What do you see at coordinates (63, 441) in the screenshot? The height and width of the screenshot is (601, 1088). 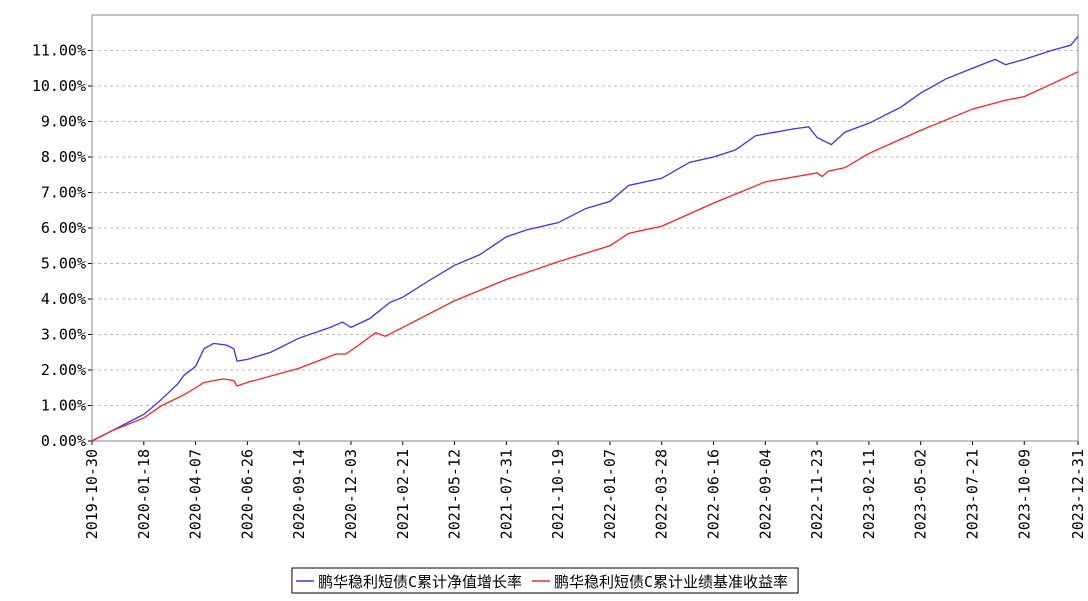 I see `y-tick-label: 0.00%` at bounding box center [63, 441].